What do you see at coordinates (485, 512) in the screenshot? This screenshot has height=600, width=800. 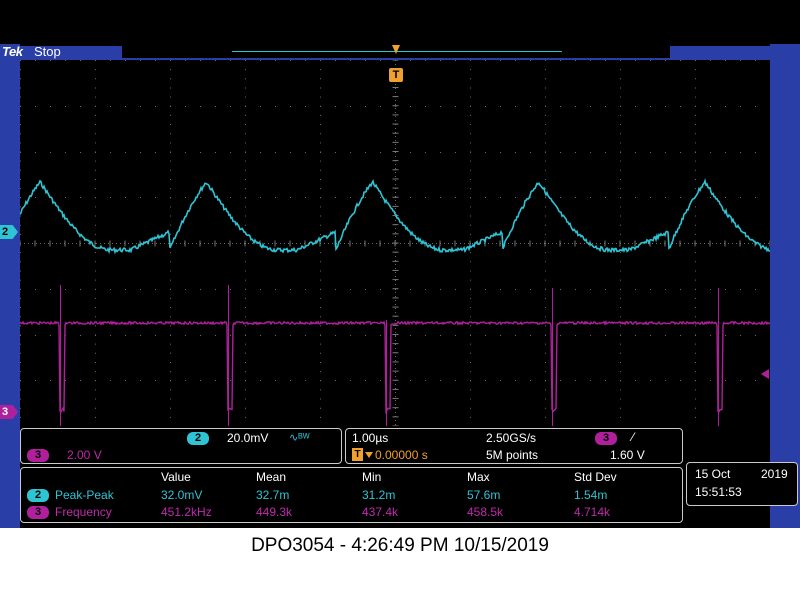 I see `row-ch3-max: 458.5k` at bounding box center [485, 512].